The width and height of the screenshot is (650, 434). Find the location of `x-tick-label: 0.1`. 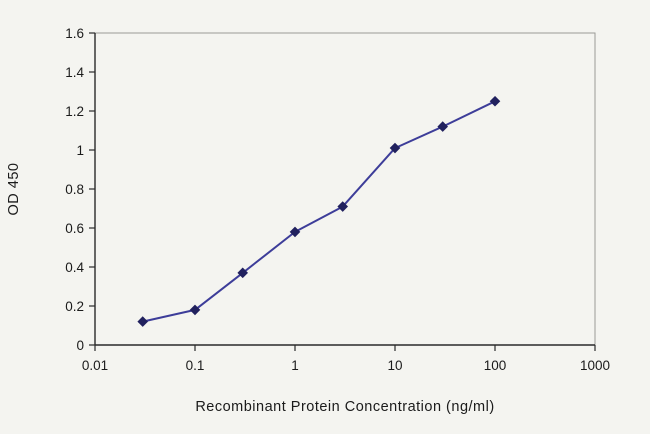

x-tick-label: 0.1 is located at coordinates (195, 365).